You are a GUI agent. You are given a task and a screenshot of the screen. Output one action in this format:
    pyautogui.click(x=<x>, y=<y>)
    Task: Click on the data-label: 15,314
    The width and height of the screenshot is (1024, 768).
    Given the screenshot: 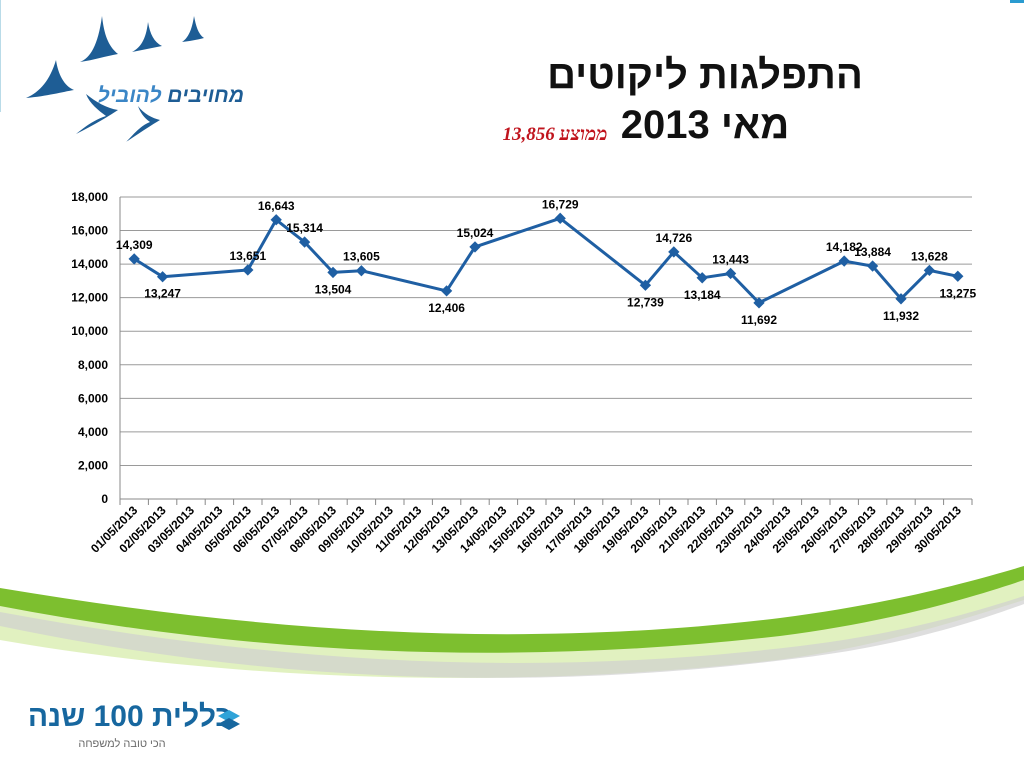 What is the action you would take?
    pyautogui.click(x=304, y=228)
    